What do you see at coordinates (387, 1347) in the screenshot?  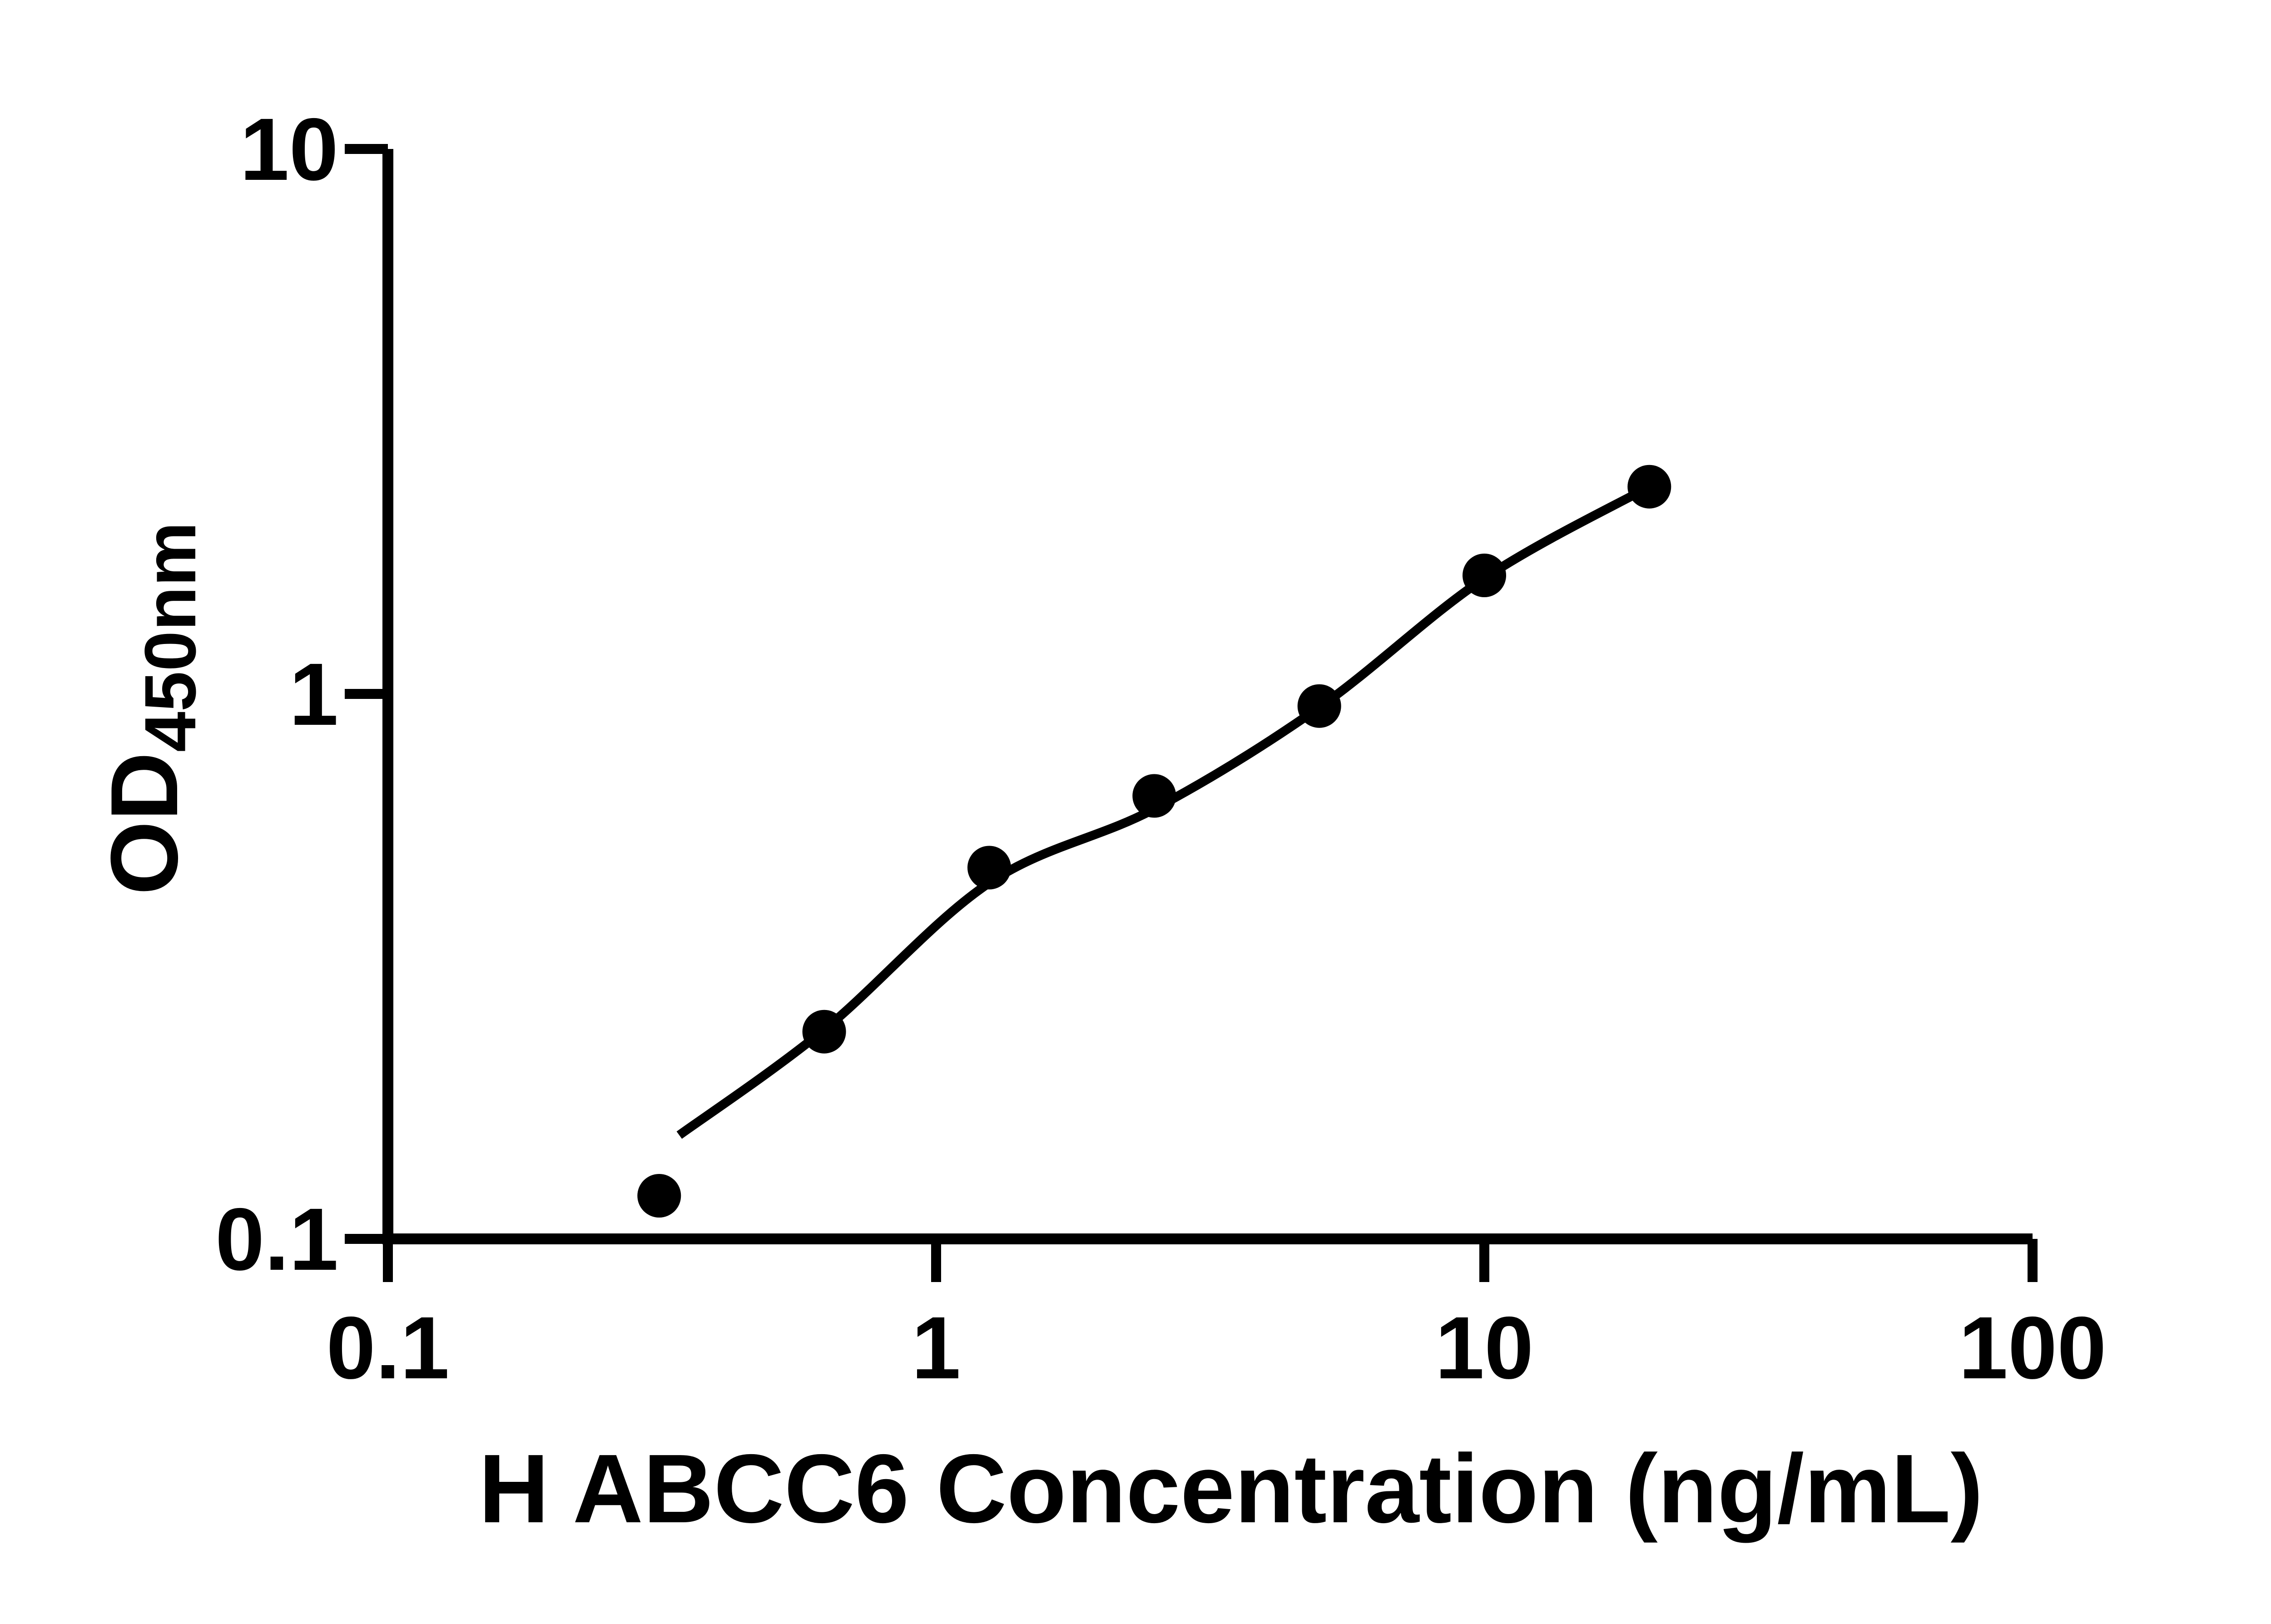 I see `x-axis-tick-label: 0.1` at bounding box center [387, 1347].